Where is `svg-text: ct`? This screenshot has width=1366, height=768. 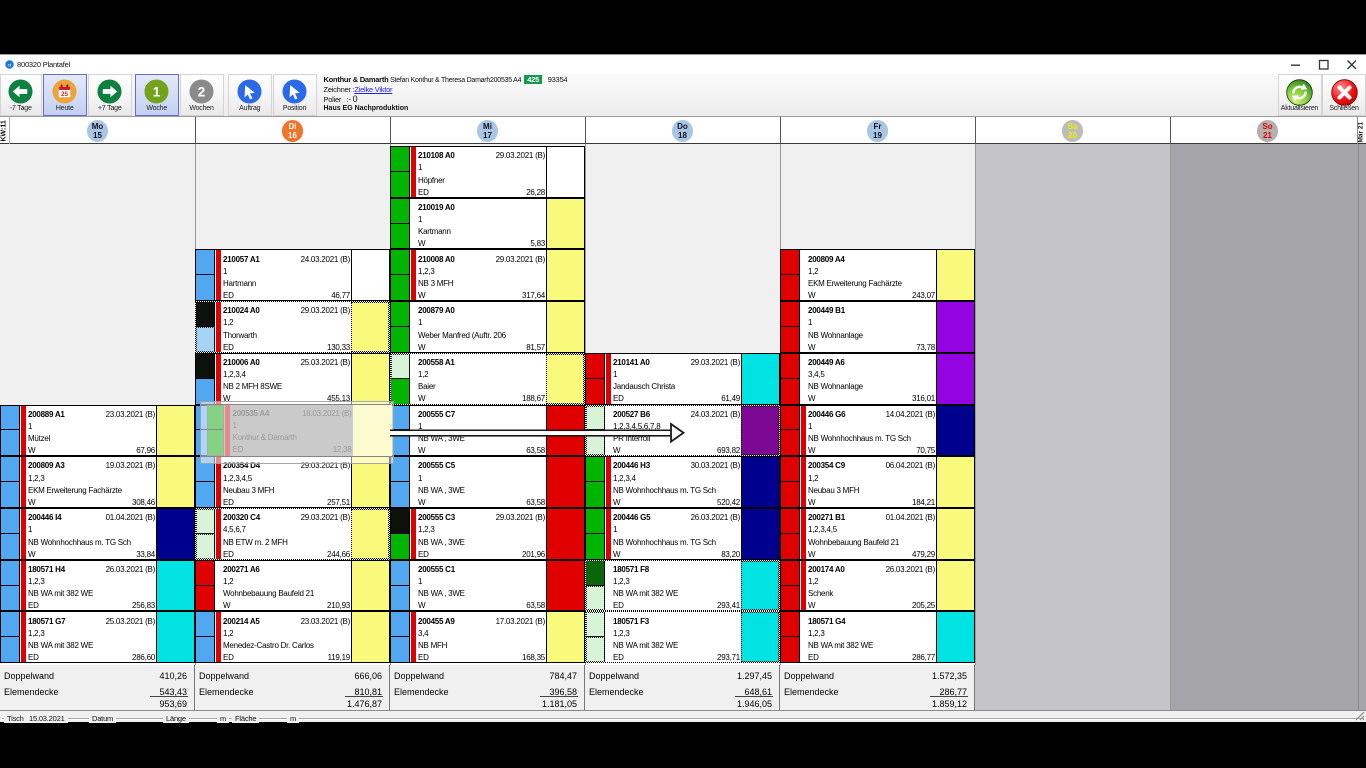
svg-text: ct is located at coordinates (10, 65).